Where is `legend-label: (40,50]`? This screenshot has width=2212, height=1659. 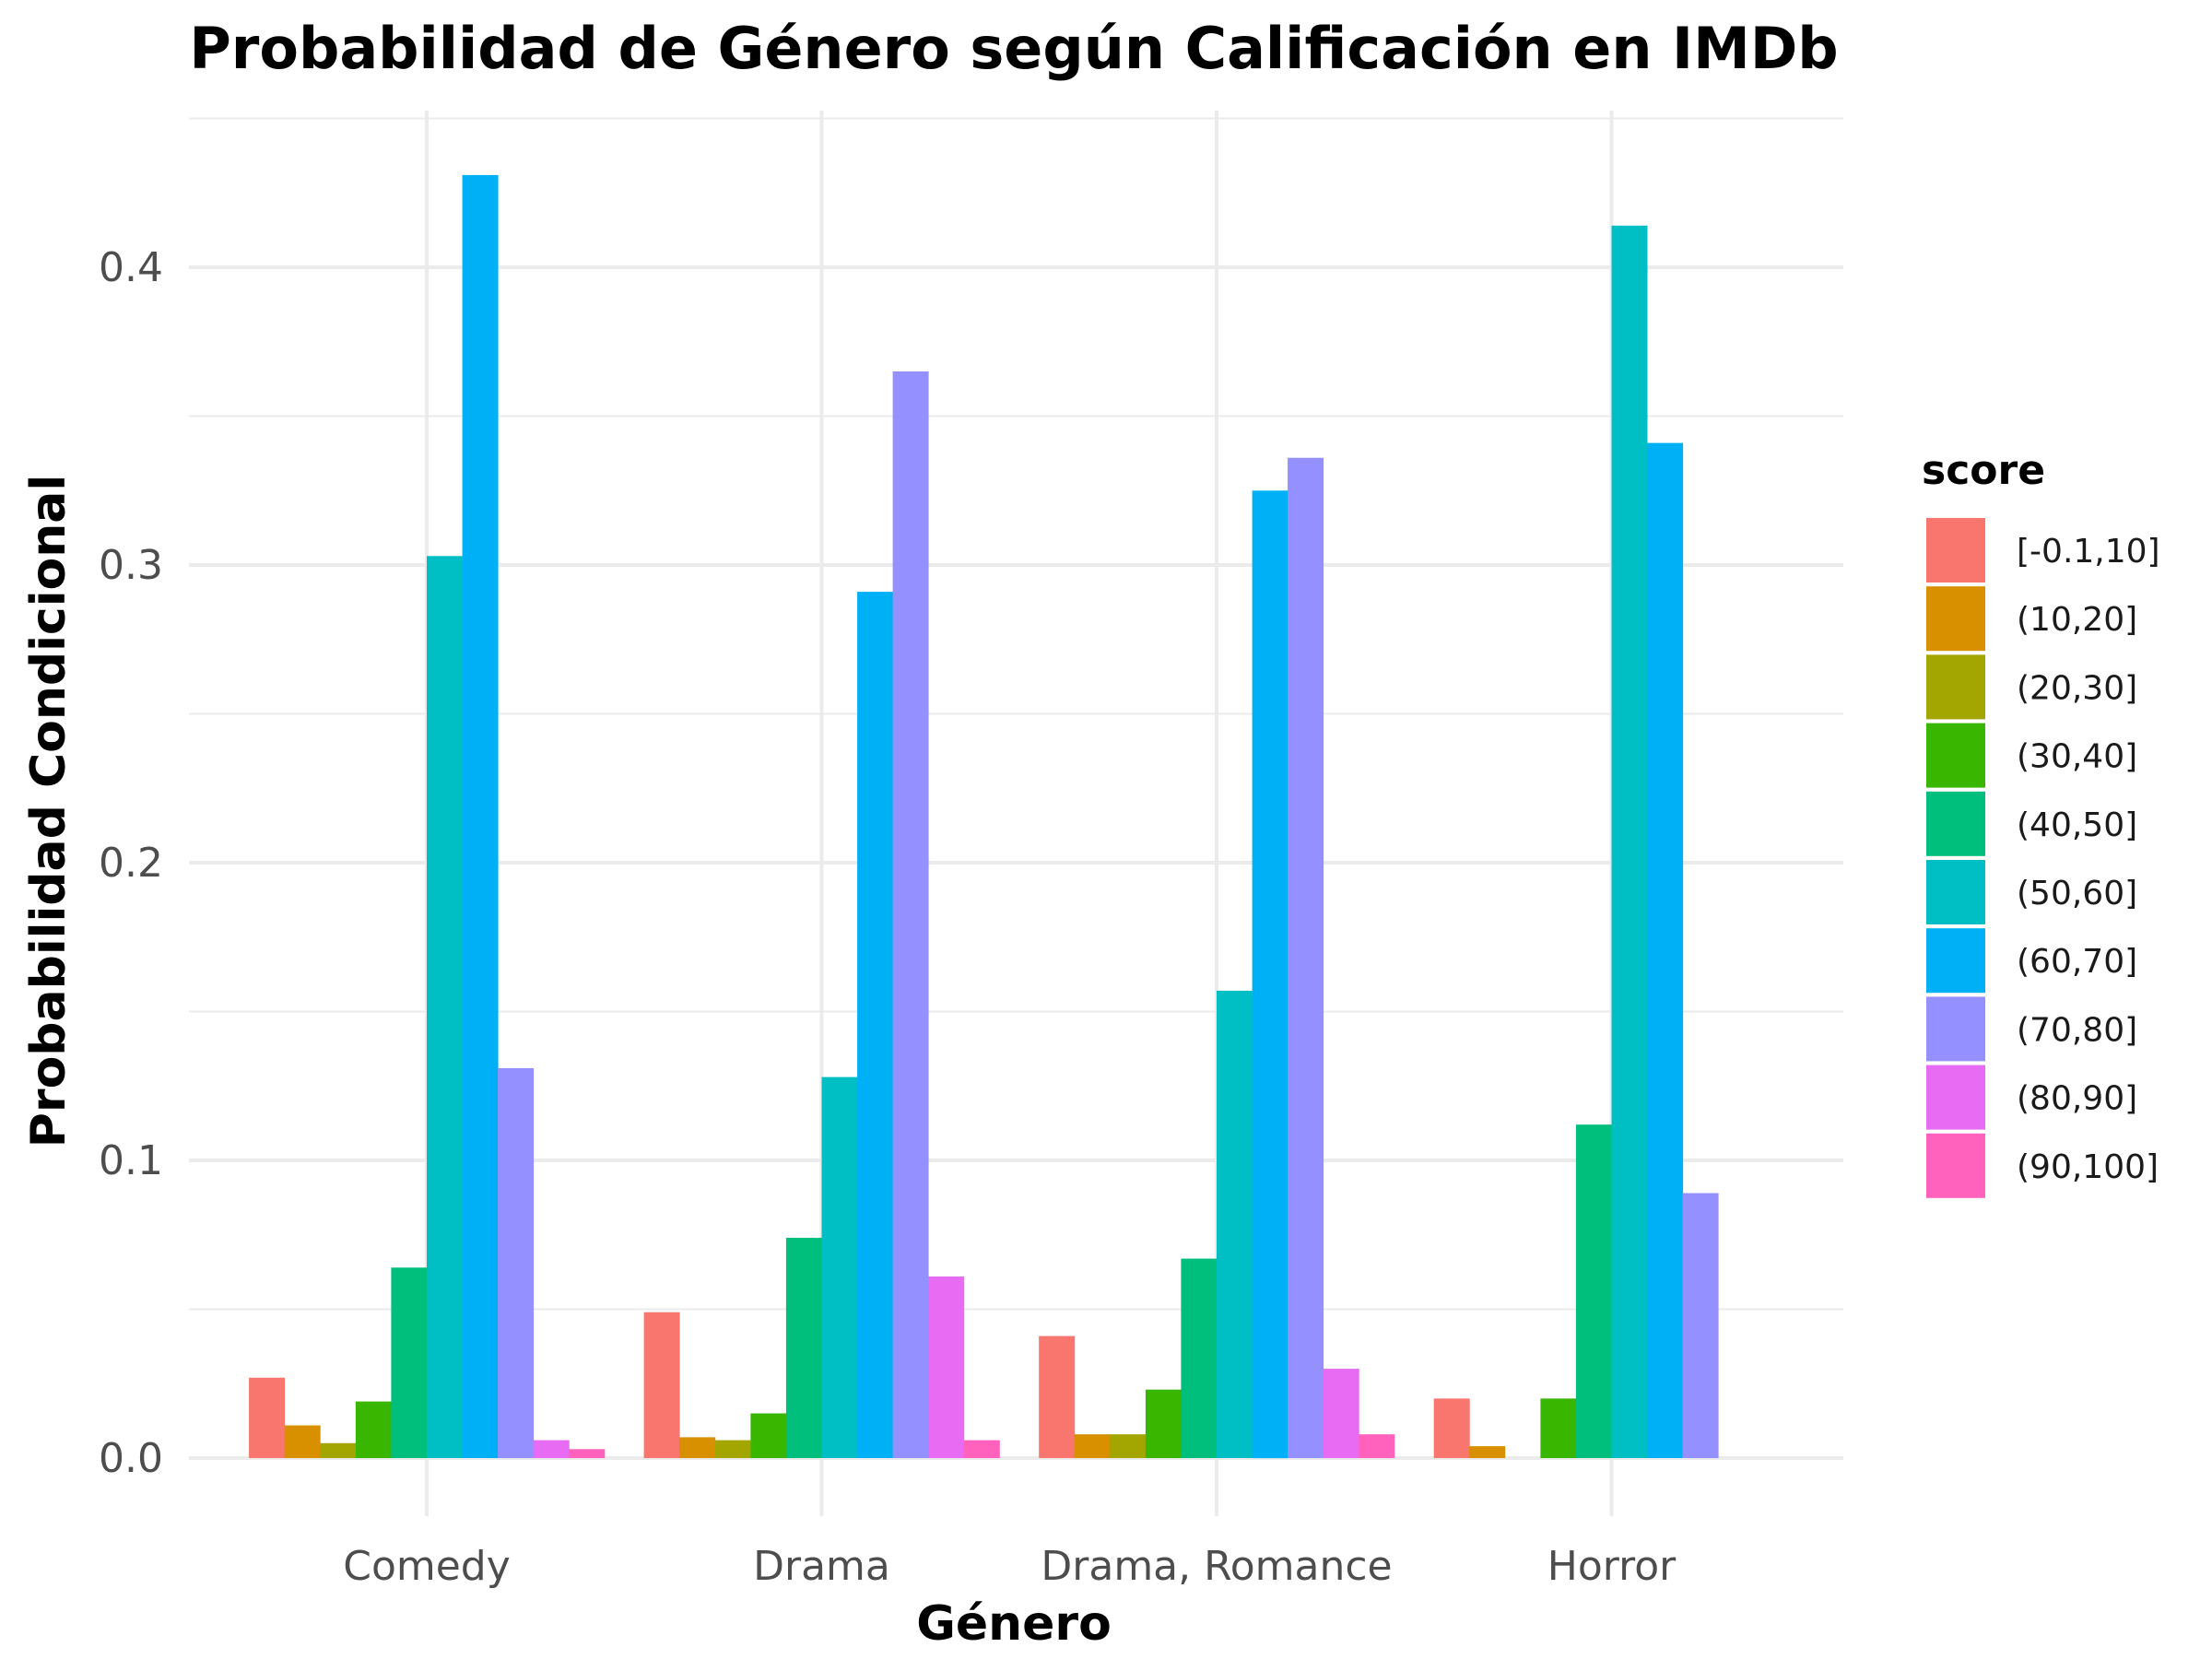
legend-label: (40,50] is located at coordinates (2077, 825).